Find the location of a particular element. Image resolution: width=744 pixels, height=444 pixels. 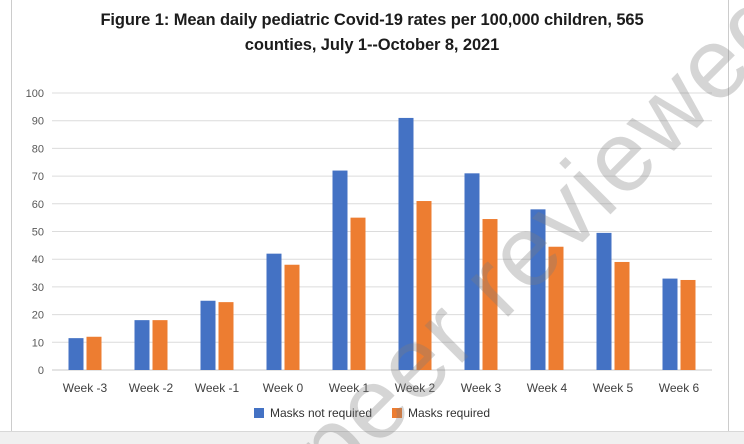

bar-masks-not-required-week1 is located at coordinates (340, 270).